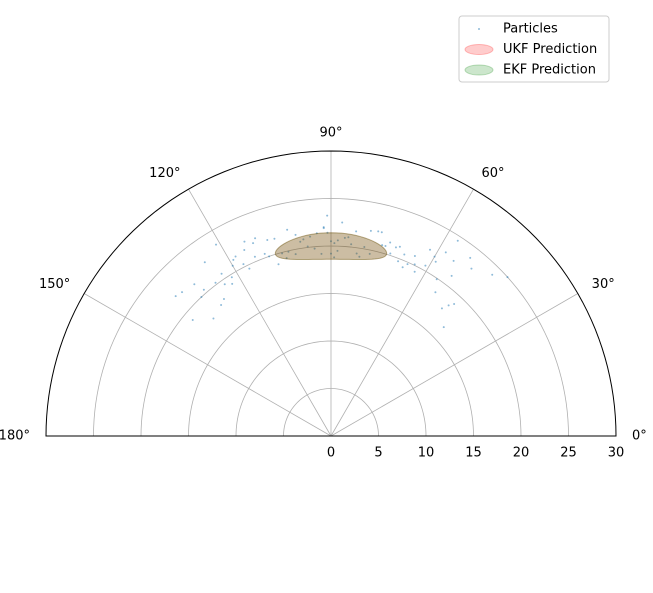 This screenshot has height=593, width=653. What do you see at coordinates (521, 453) in the screenshot?
I see `r-tick-label: 20` at bounding box center [521, 453].